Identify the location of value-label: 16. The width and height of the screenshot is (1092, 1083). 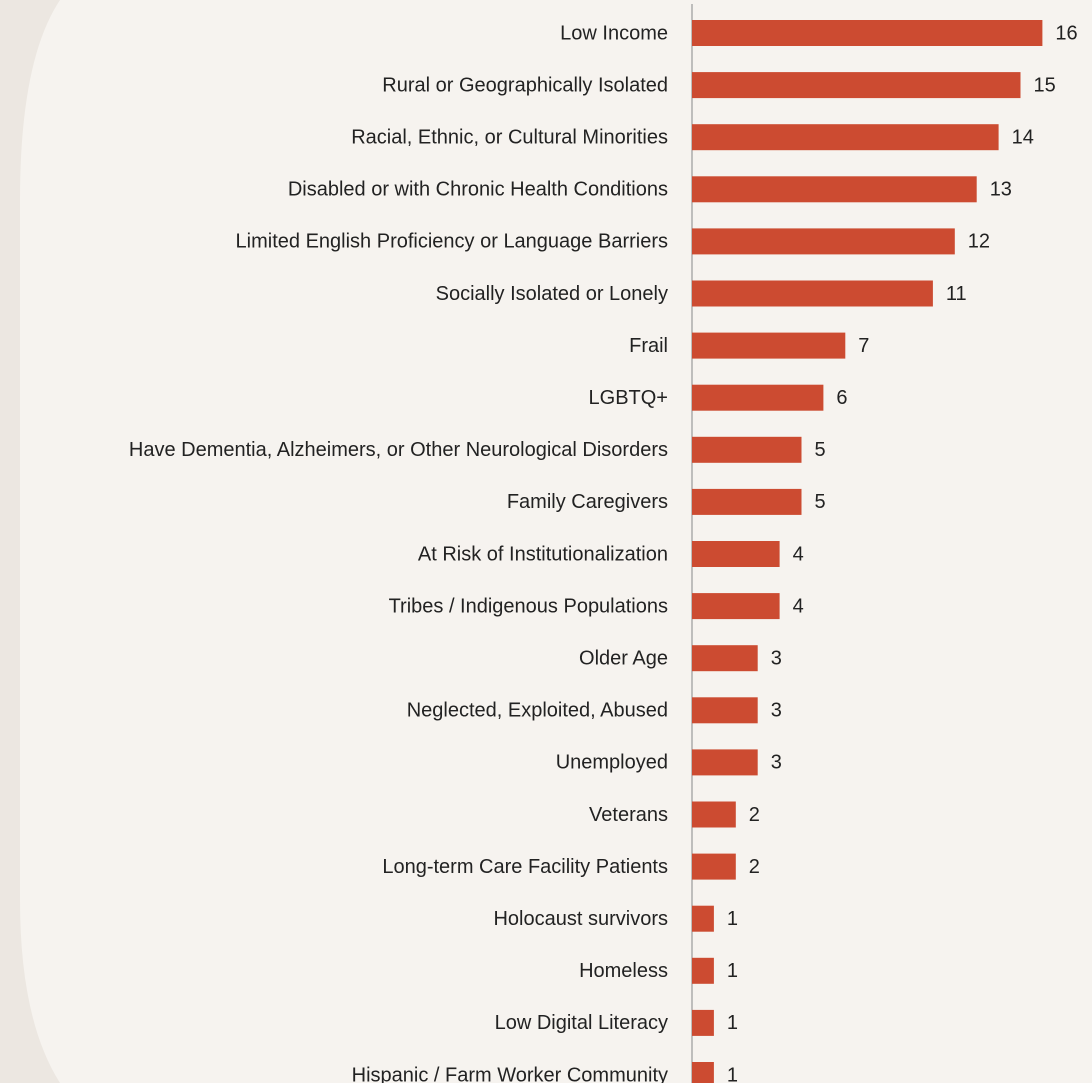
(1066, 33).